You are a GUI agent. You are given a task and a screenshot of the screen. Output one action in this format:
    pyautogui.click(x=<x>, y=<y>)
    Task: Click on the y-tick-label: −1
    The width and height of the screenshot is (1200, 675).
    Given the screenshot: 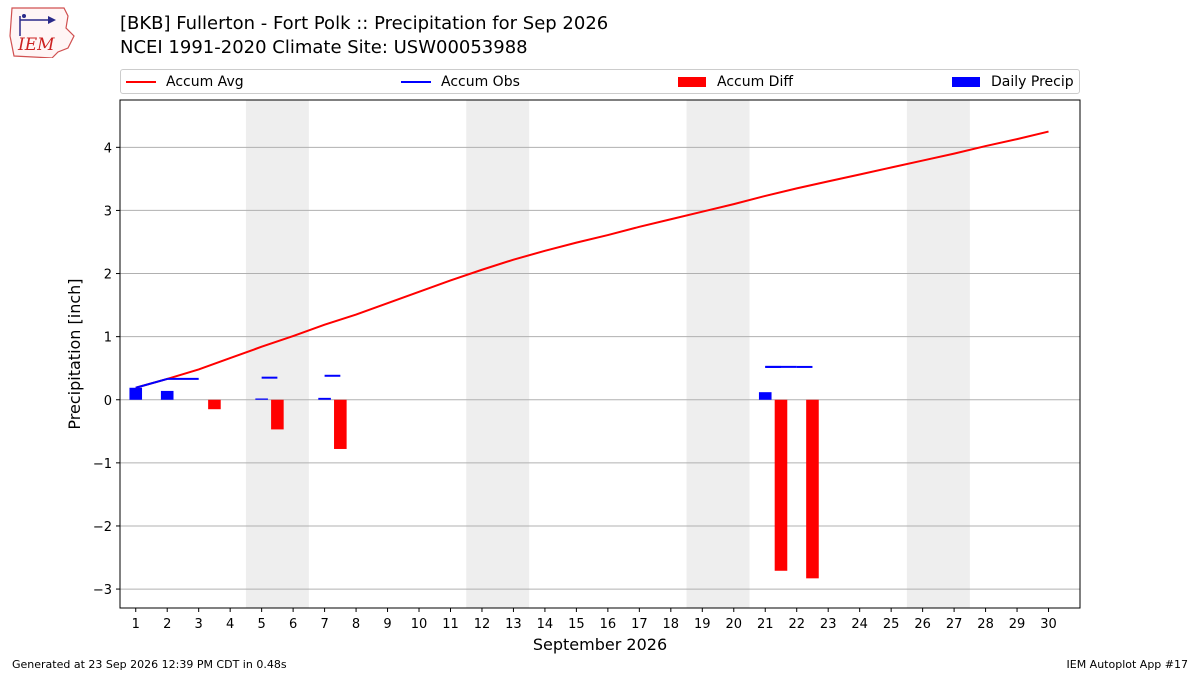 What is the action you would take?
    pyautogui.click(x=102, y=464)
    